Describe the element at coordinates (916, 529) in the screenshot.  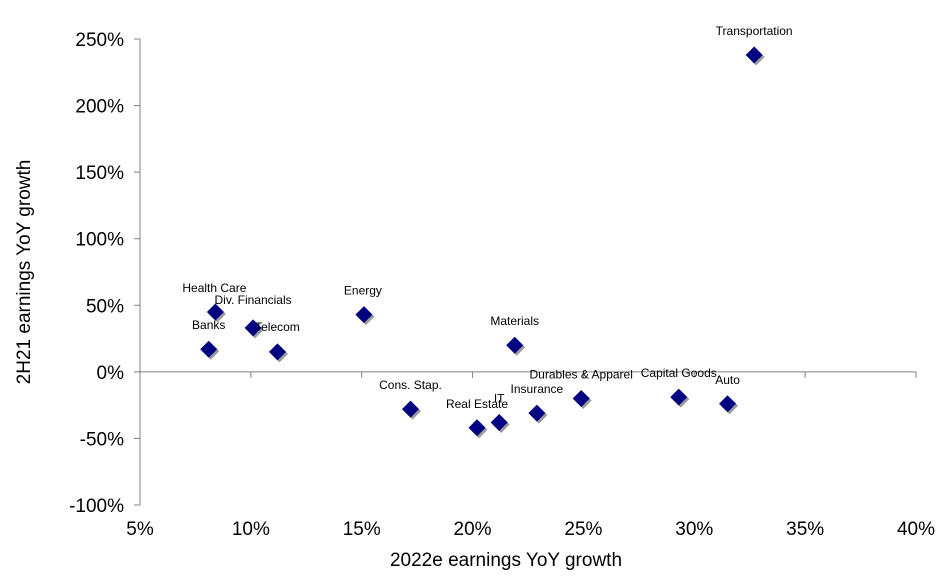
I see `x-tick-label: 40%` at that location.